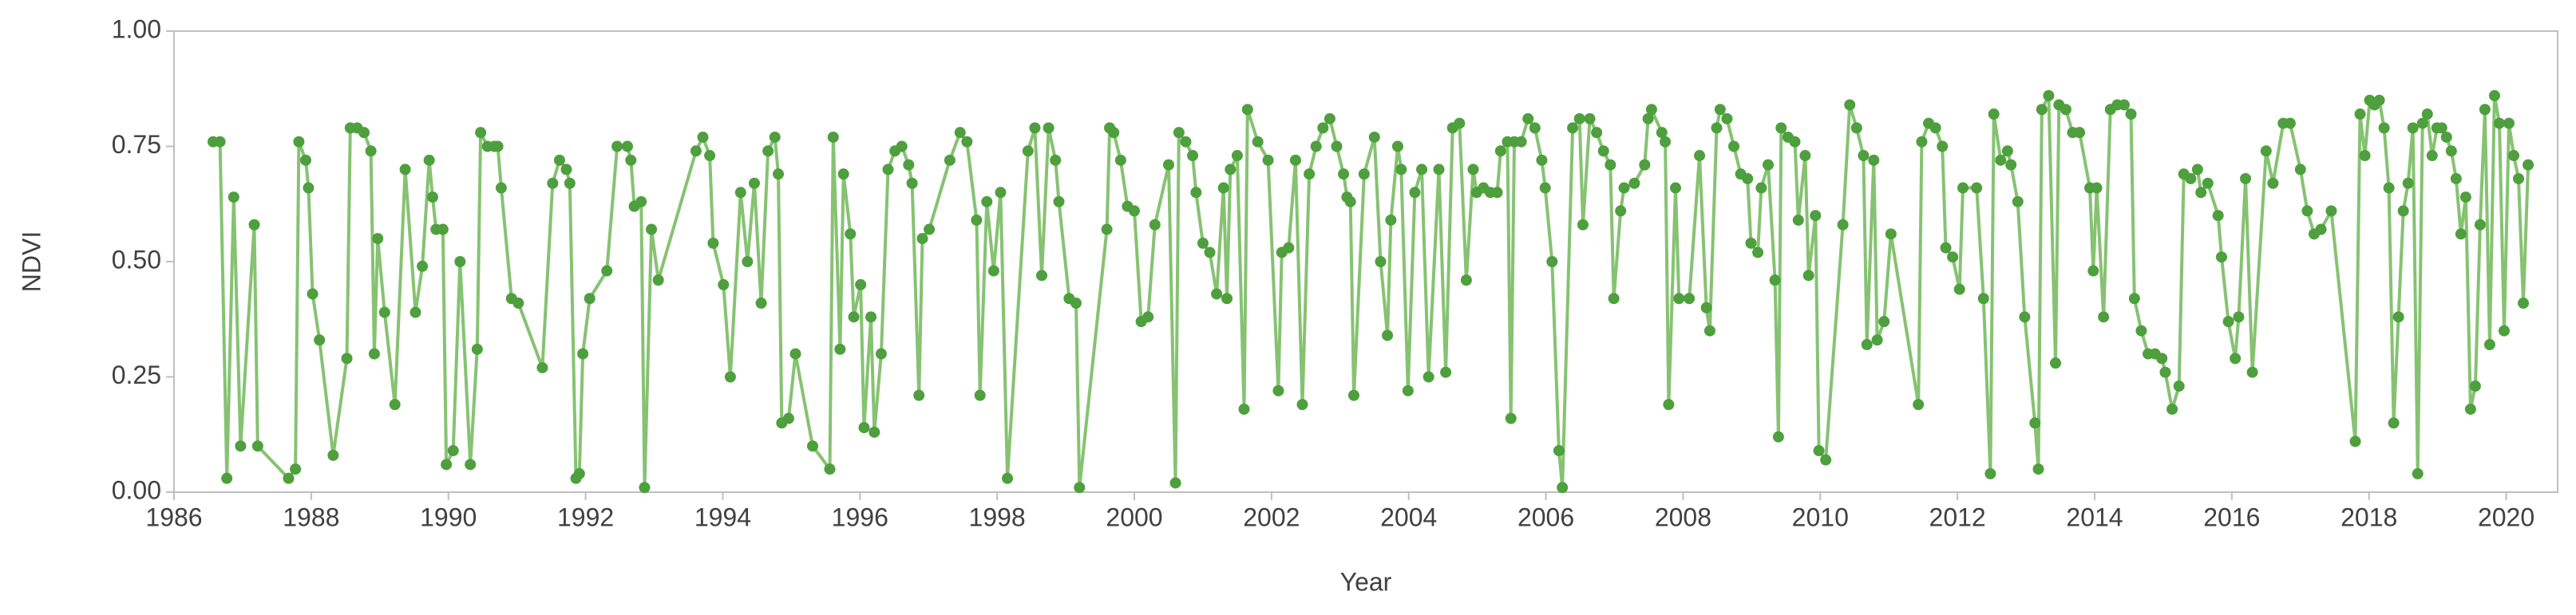 The width and height of the screenshot is (2576, 615). I want to click on x-tick-label: 2010, so click(1821, 517).